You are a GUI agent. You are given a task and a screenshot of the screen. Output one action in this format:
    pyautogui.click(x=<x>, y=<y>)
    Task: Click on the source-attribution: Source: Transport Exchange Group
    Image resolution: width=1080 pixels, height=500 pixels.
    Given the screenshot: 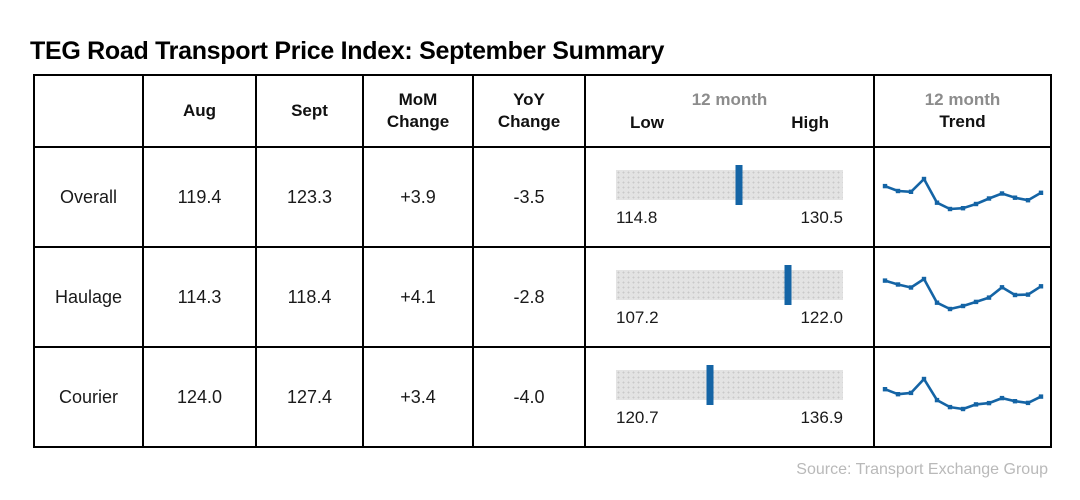 What is the action you would take?
    pyautogui.click(x=922, y=469)
    